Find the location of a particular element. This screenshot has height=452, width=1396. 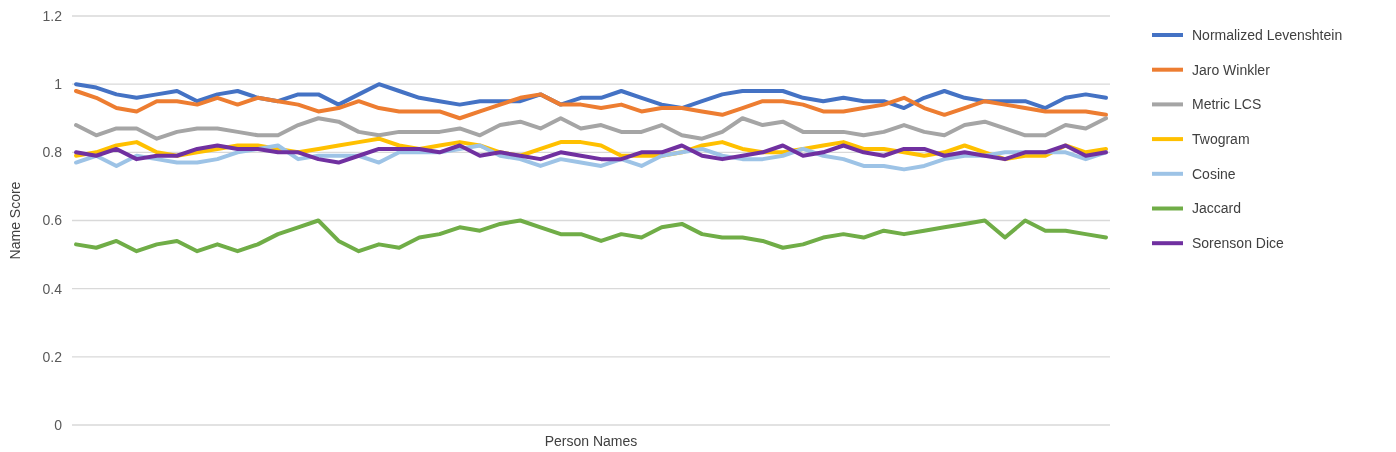

legend-label: Metric LCS is located at coordinates (1227, 104).